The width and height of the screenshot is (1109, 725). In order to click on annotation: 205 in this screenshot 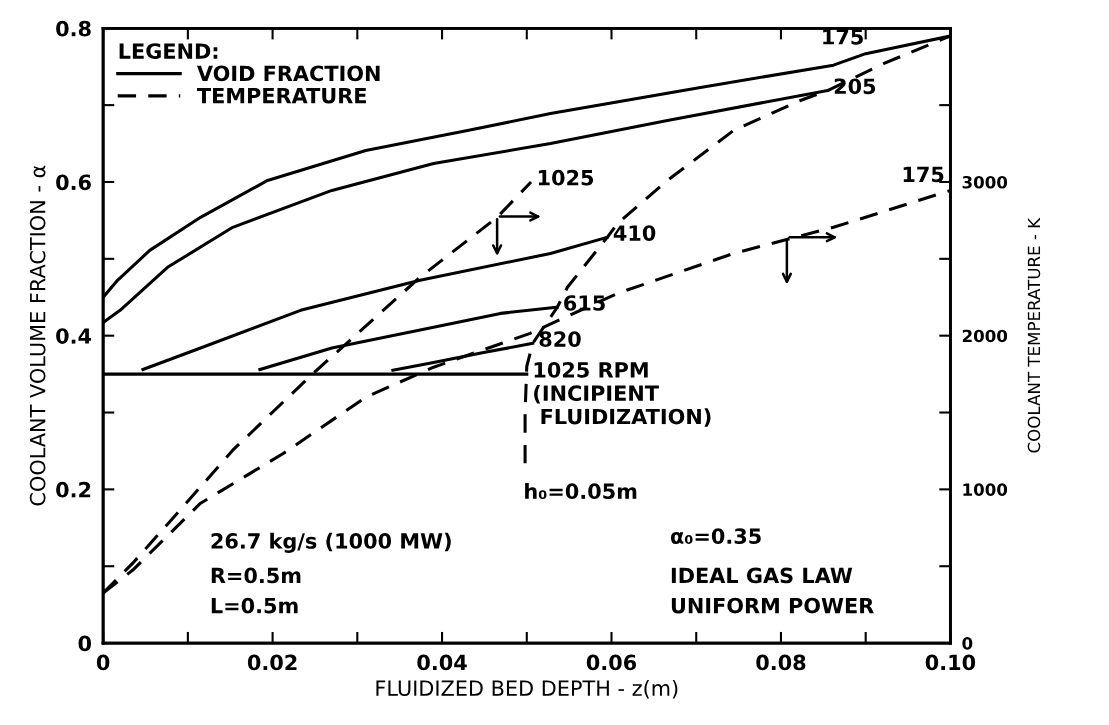, I will do `click(855, 86)`.